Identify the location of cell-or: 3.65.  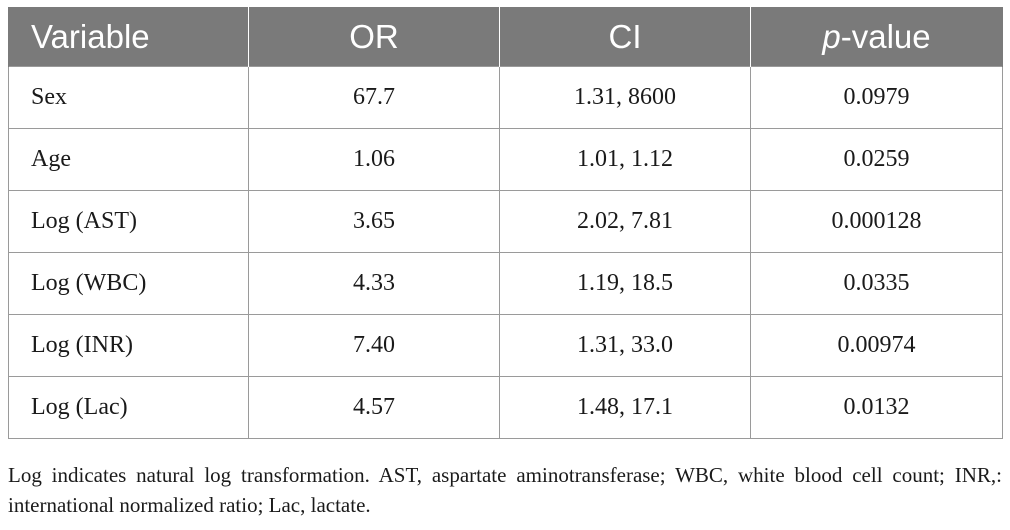
(374, 221).